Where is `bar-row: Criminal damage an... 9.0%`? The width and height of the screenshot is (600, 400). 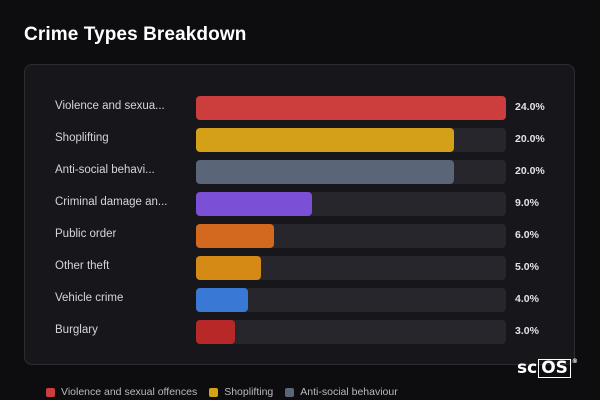 bar-row: Criminal damage an... 9.0% is located at coordinates (300, 204).